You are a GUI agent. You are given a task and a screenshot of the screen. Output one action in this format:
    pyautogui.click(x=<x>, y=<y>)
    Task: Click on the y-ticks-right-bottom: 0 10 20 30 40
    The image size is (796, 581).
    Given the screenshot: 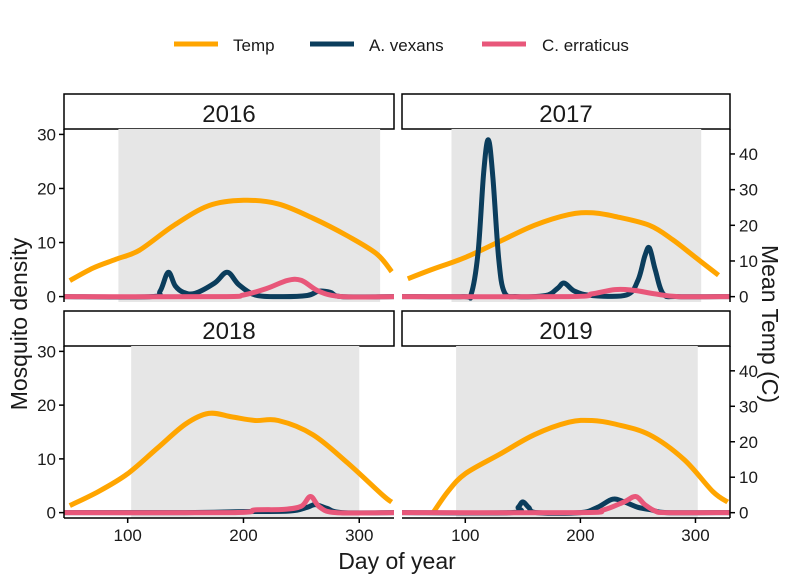 What is the action you would take?
    pyautogui.click(x=744, y=442)
    